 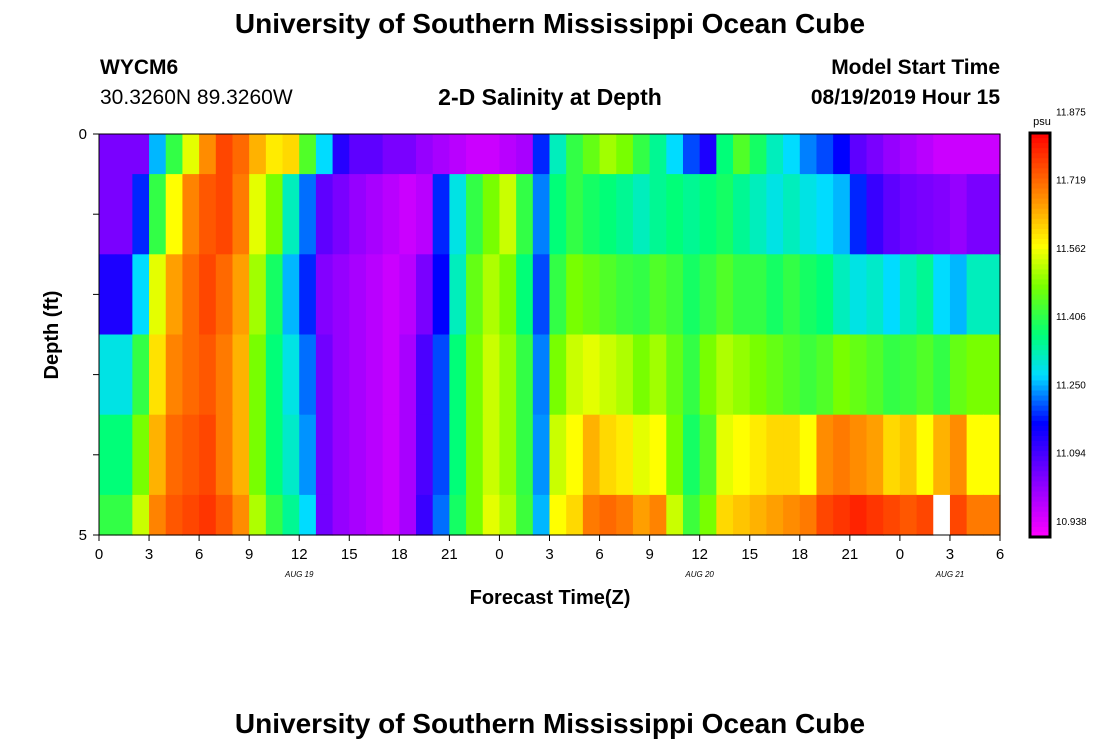 I want to click on x-tick-label: 12, so click(x=299, y=554).